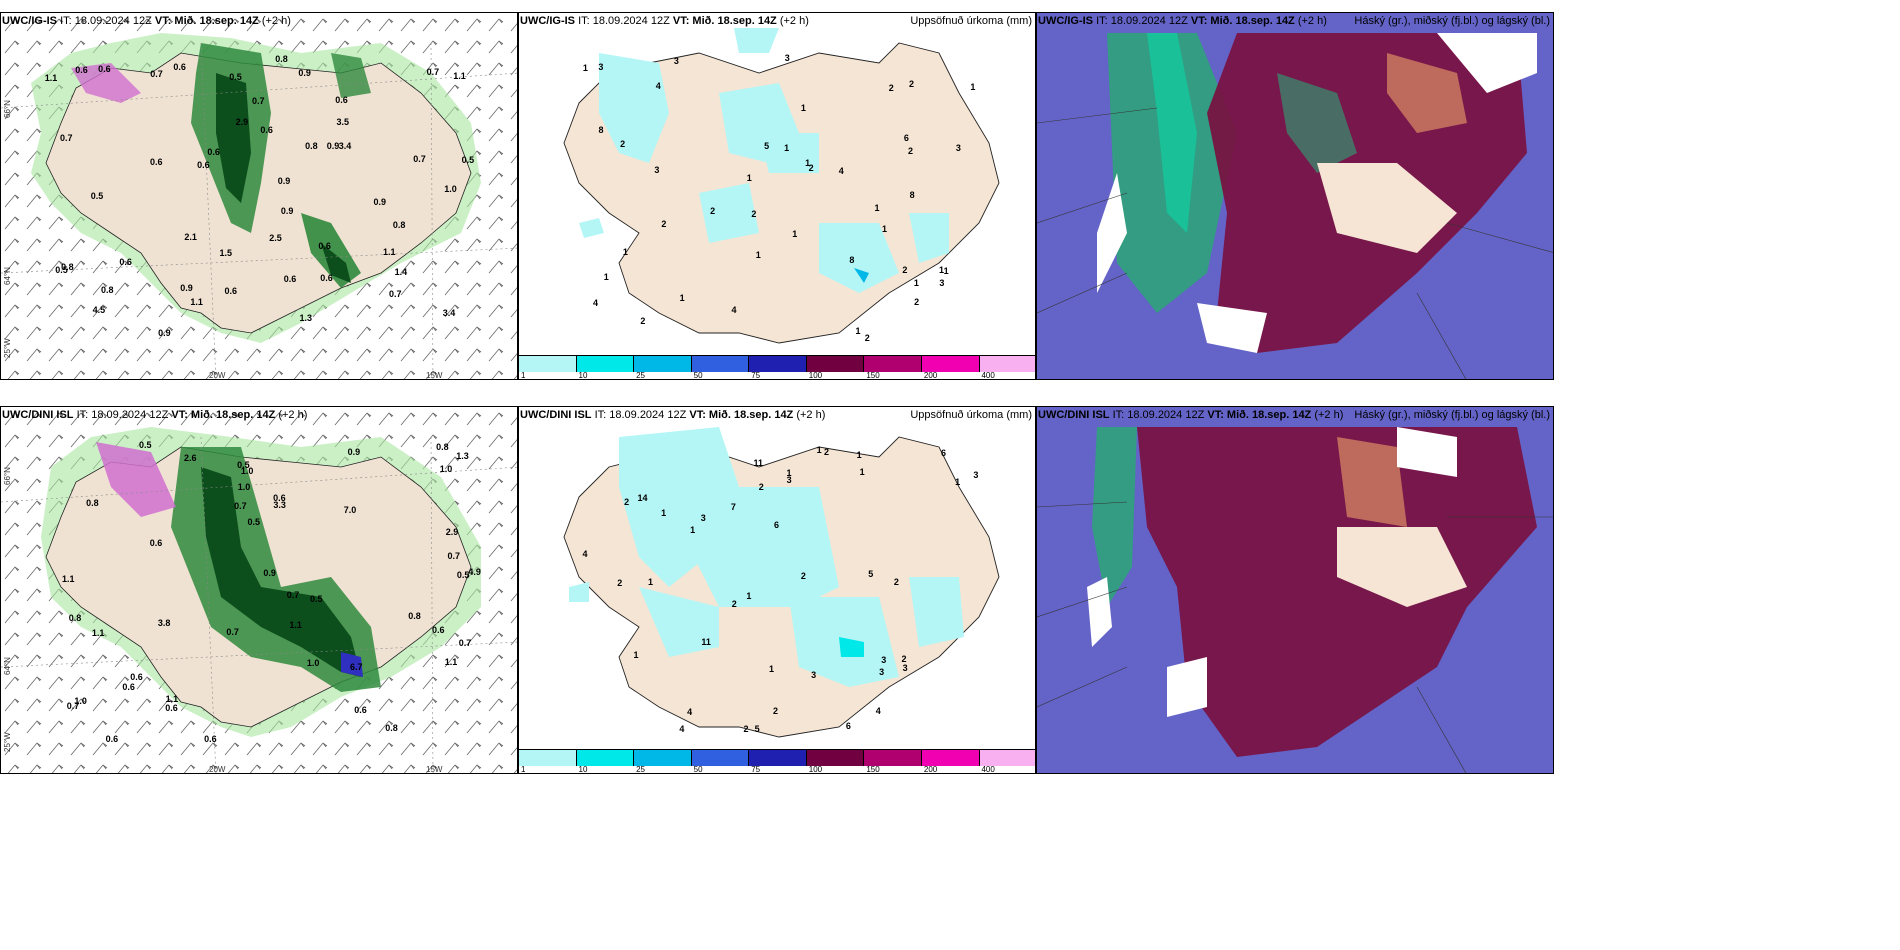  I want to click on colorbar-tick-label: 50, so click(698, 769).